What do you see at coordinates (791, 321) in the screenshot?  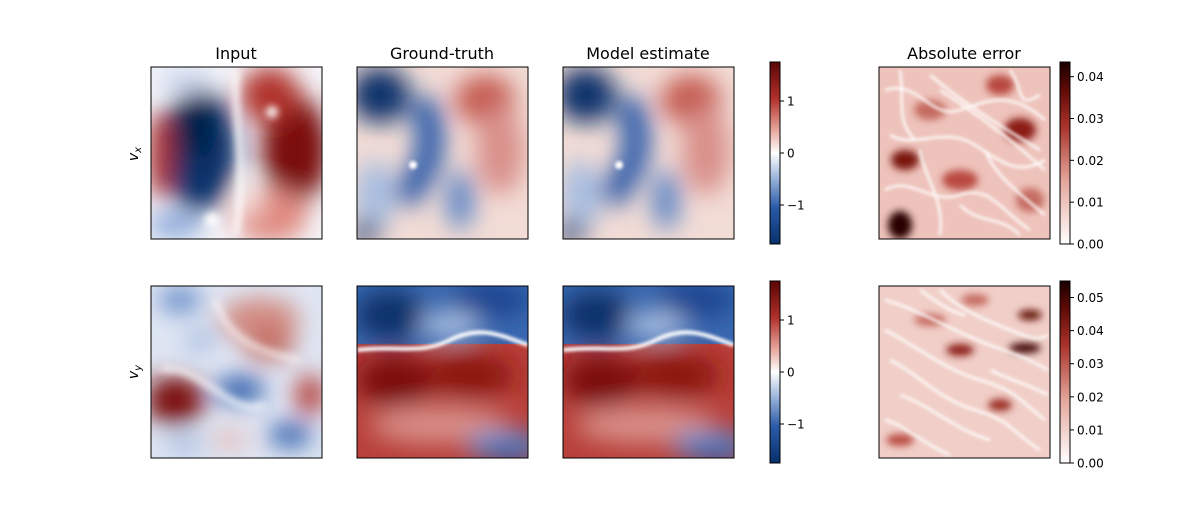 I see `colorbar-vy-tick-label: 1` at bounding box center [791, 321].